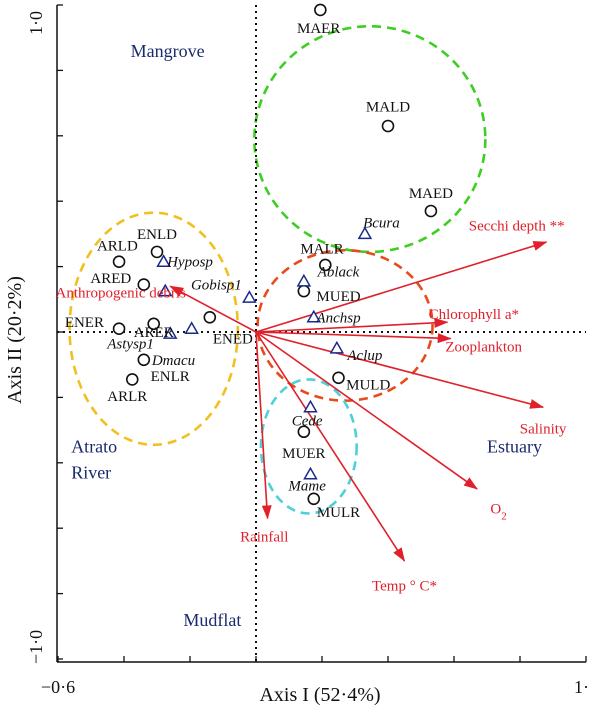 This screenshot has height=712, width=589. I want to click on vector-label-secchi-depth: Secchi depth **, so click(517, 227).